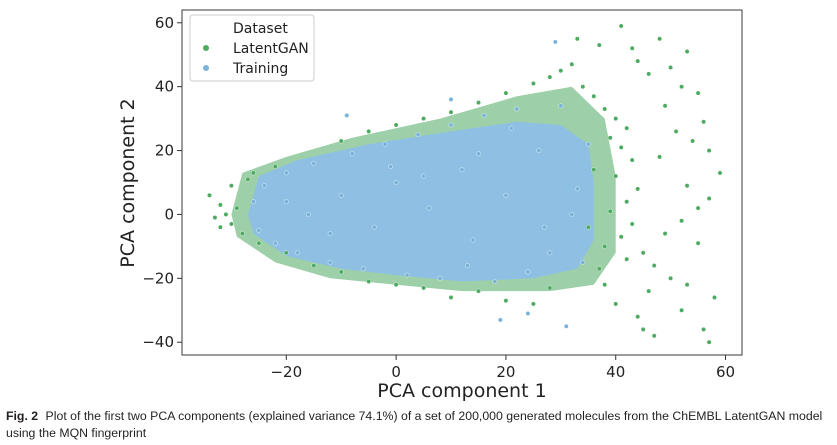  I want to click on y-axis-label: PCA component 2, so click(128, 182).